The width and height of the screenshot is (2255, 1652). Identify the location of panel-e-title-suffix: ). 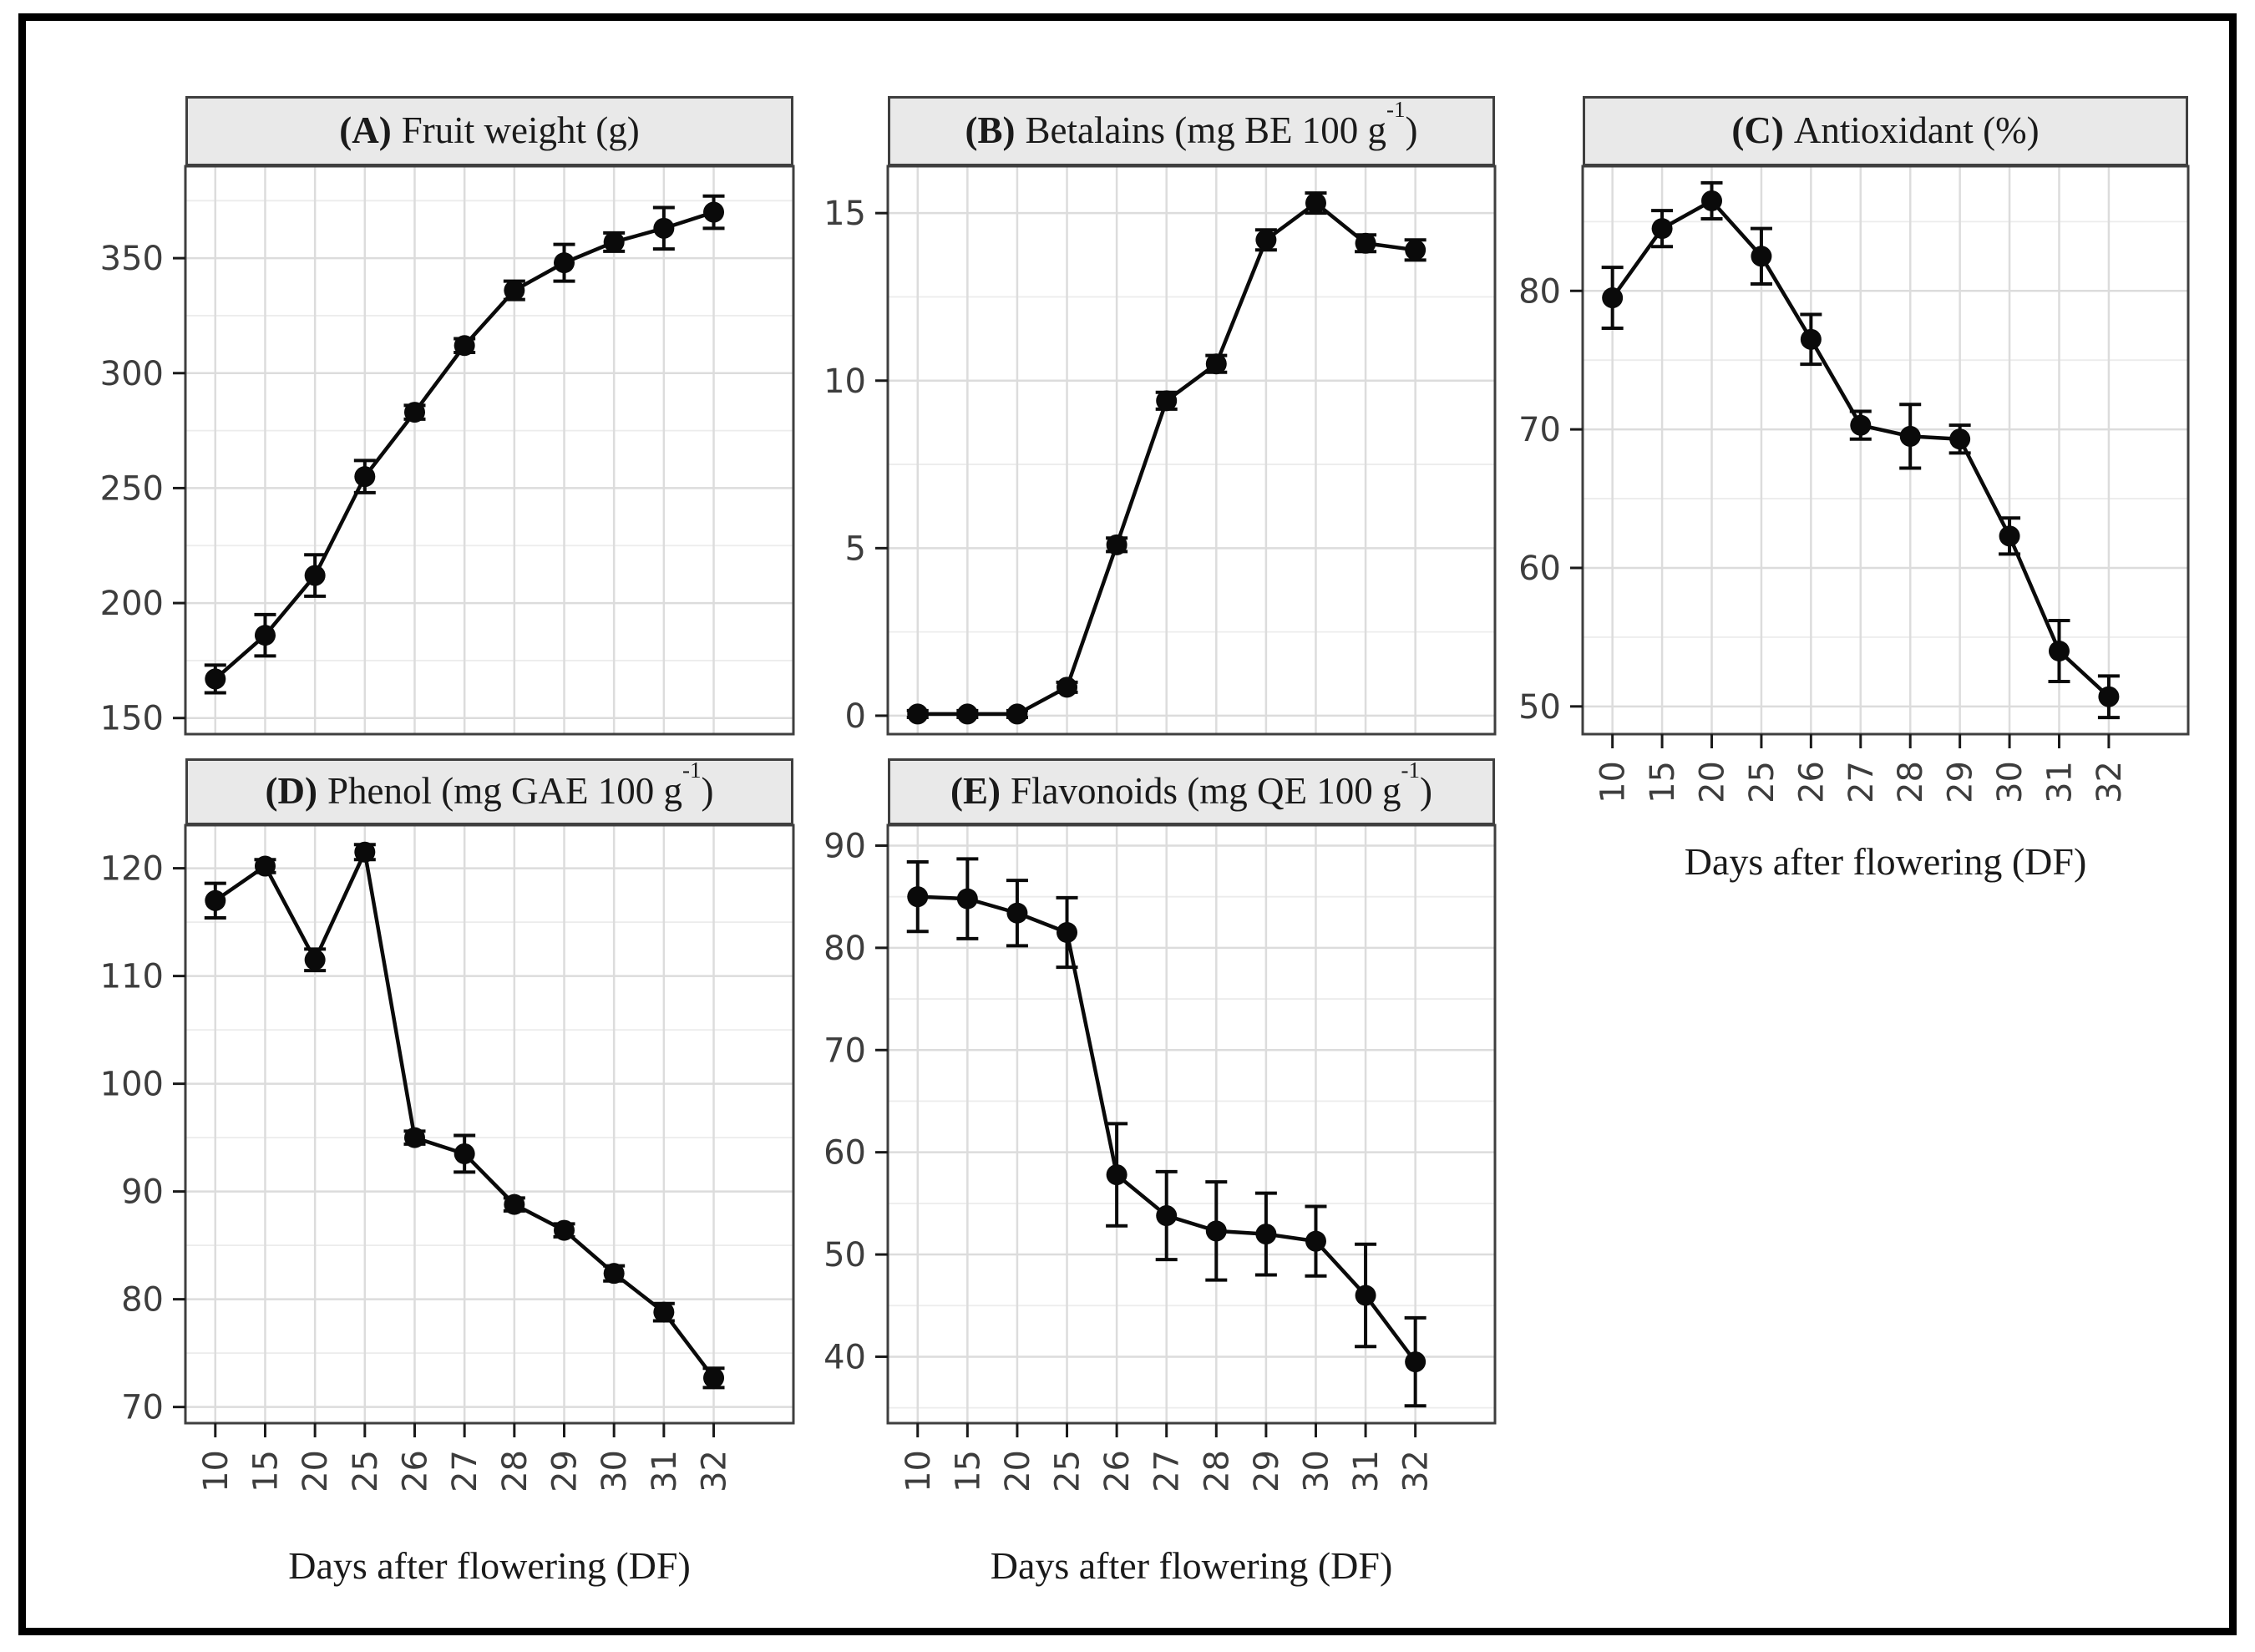
(1426, 791).